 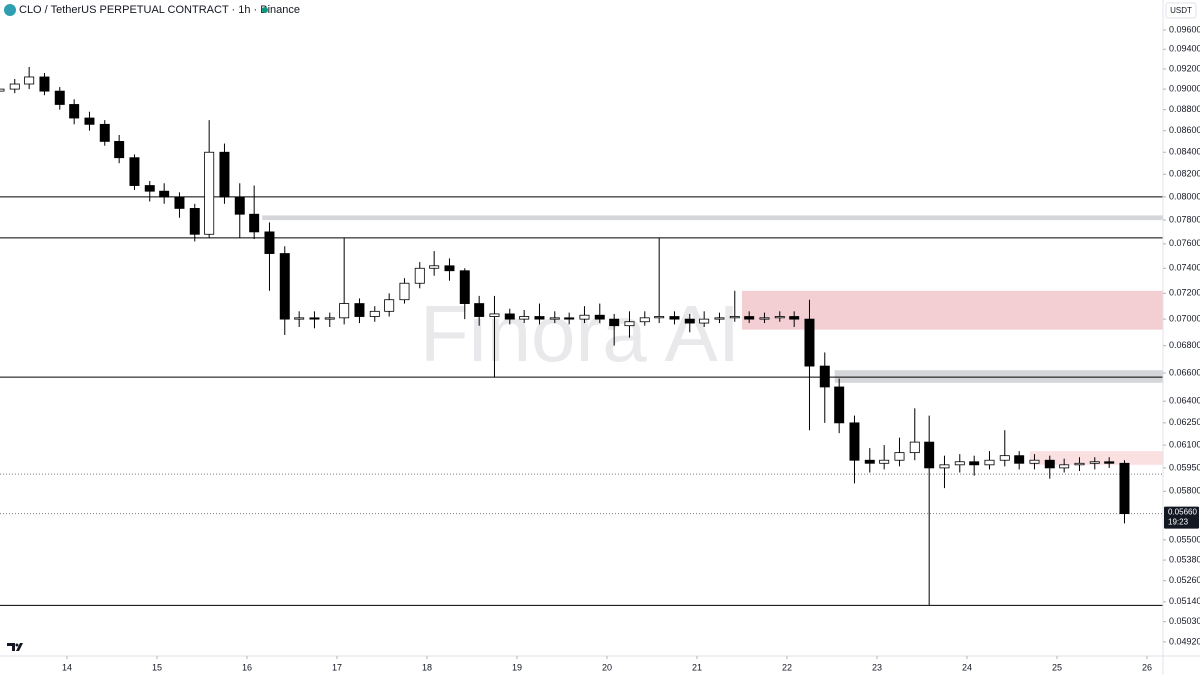 I want to click on y-tick-label: 0.06600, so click(x=1184, y=372).